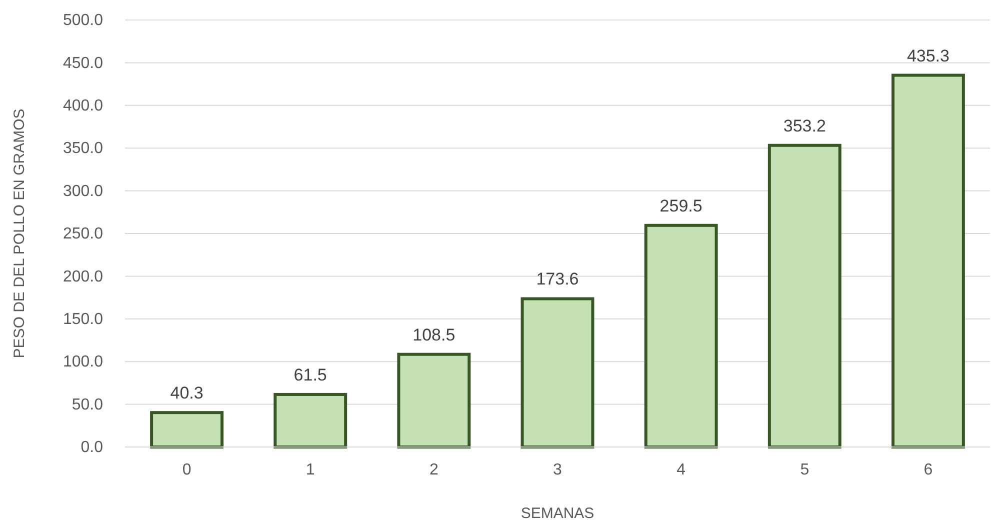  I want to click on x-tick-label: 6, so click(928, 469).